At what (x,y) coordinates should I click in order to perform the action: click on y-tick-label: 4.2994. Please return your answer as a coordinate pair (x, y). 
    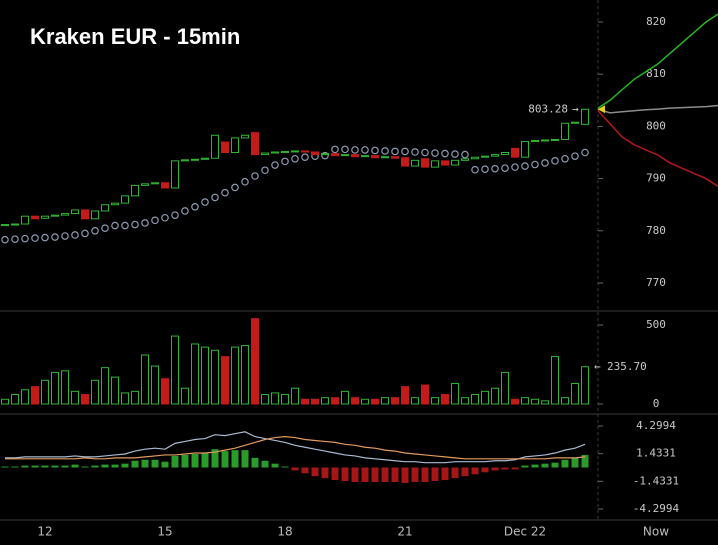
    Looking at the image, I should click on (656, 425).